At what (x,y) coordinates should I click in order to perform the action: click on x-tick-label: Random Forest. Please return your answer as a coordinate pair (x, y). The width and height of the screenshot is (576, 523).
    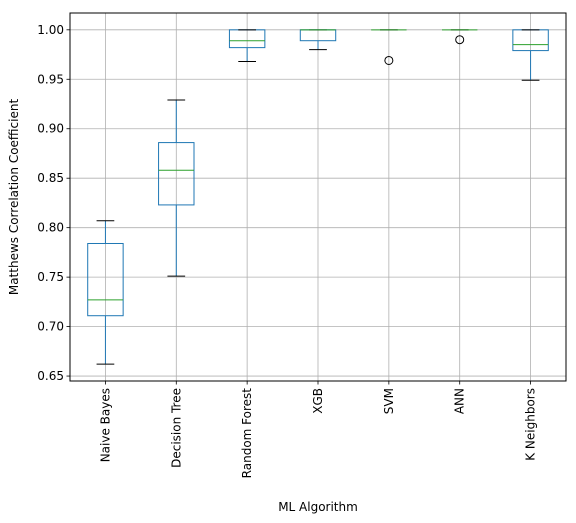
    Looking at the image, I should click on (247, 433).